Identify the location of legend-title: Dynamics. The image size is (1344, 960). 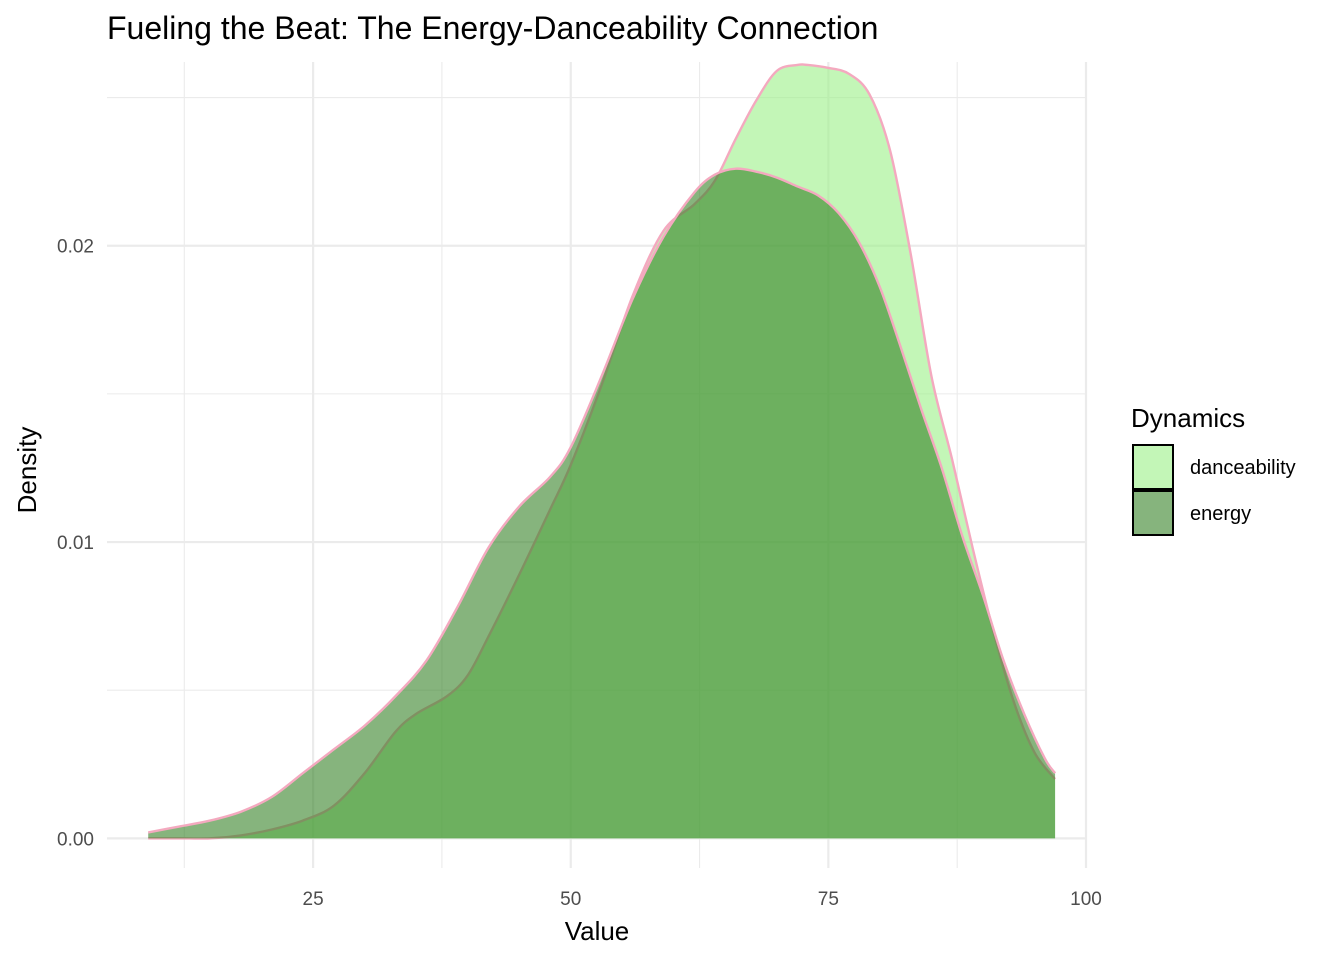
(1188, 418).